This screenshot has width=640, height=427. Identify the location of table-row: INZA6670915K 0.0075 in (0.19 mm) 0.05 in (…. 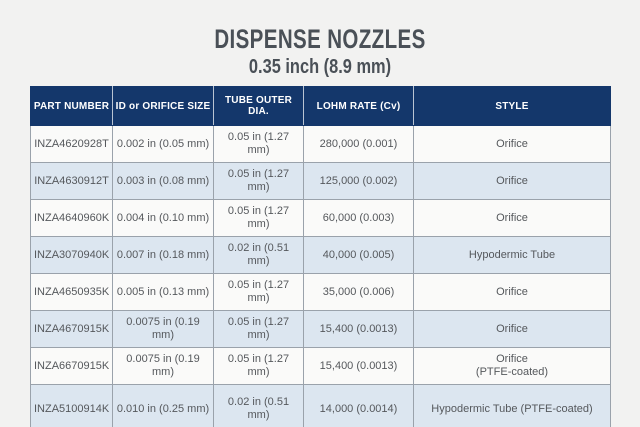
(320, 366).